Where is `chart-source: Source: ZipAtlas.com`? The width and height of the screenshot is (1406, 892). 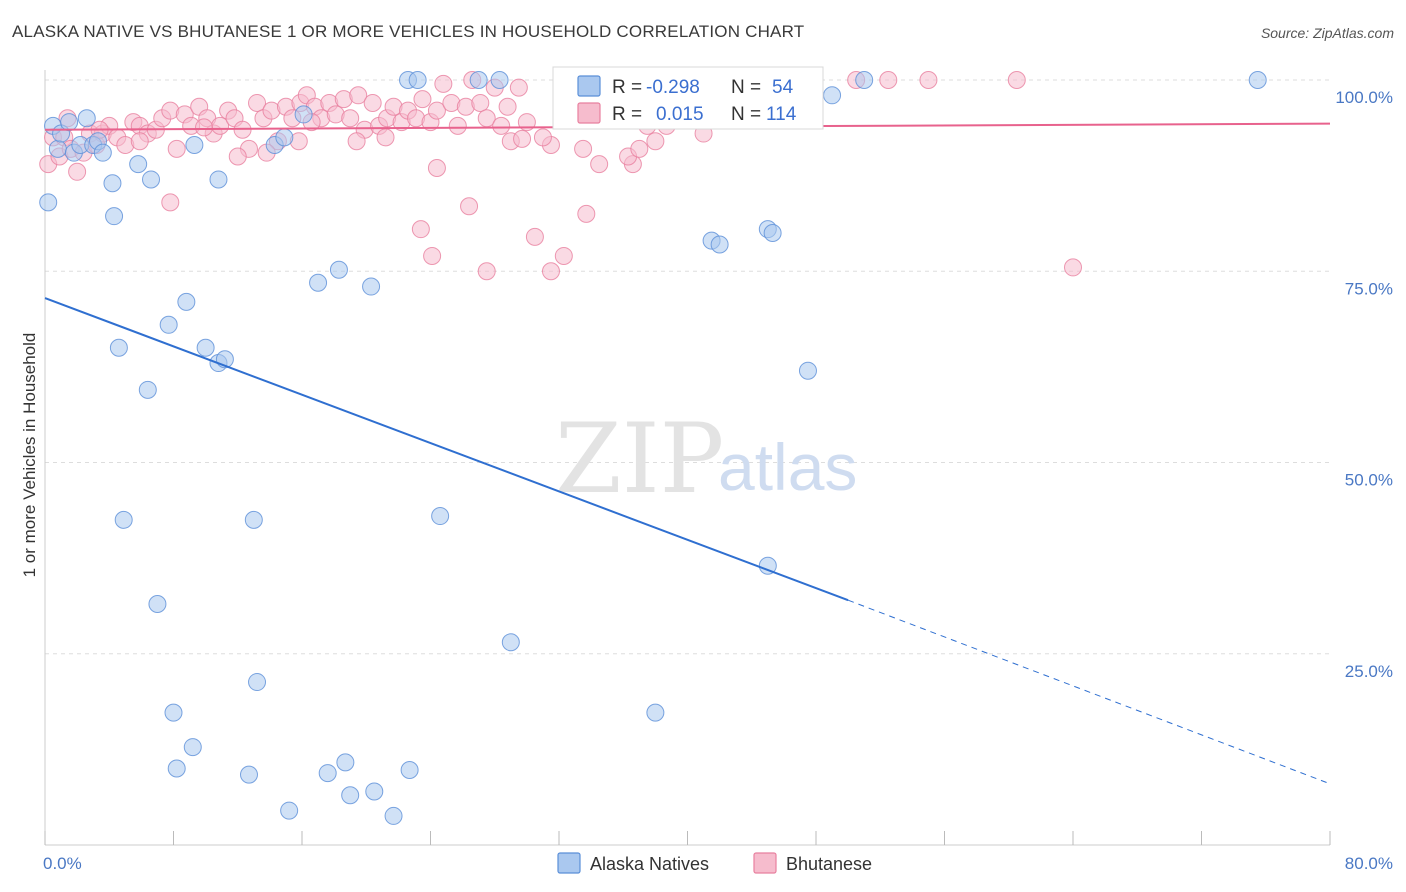 chart-source: Source: ZipAtlas.com is located at coordinates (1327, 33).